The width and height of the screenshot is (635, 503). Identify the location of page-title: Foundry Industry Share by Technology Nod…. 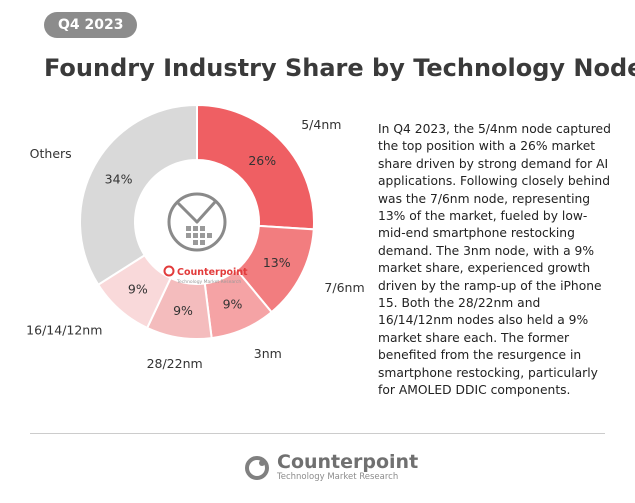
(339, 68).